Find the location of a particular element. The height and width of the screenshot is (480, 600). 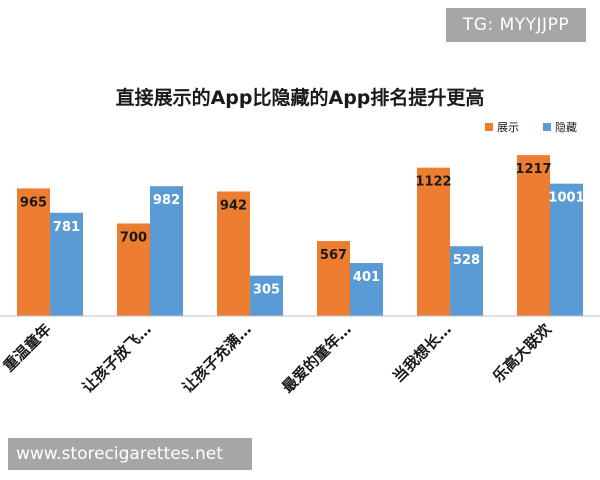

x-tick-labels: 重温童年 让孩子放飞… 让孩子充满… 最爱的童年… 当我想长… 乐高大联欢 is located at coordinates (278, 357).